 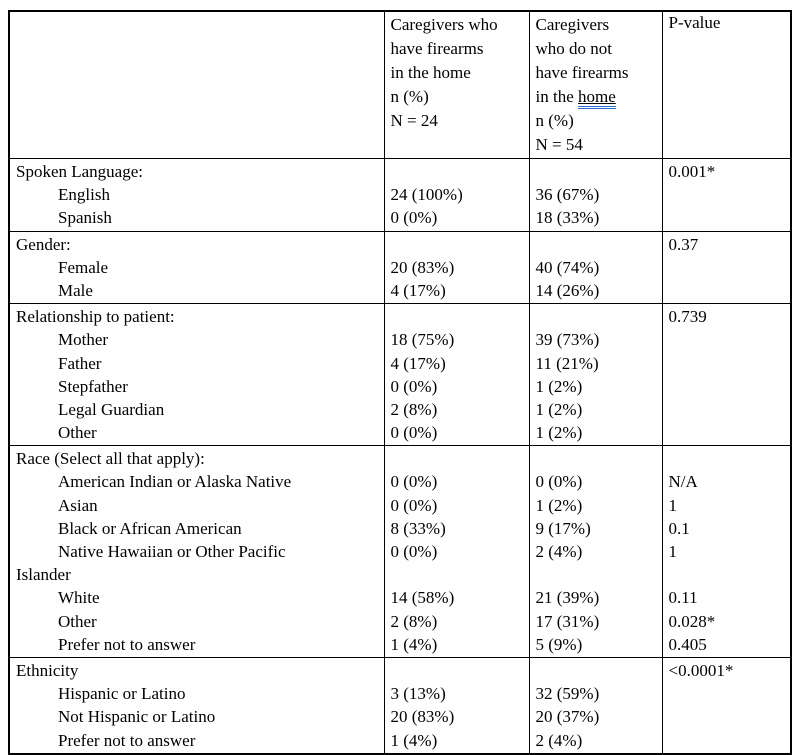 What do you see at coordinates (83, 267) in the screenshot?
I see `row-label: Female` at bounding box center [83, 267].